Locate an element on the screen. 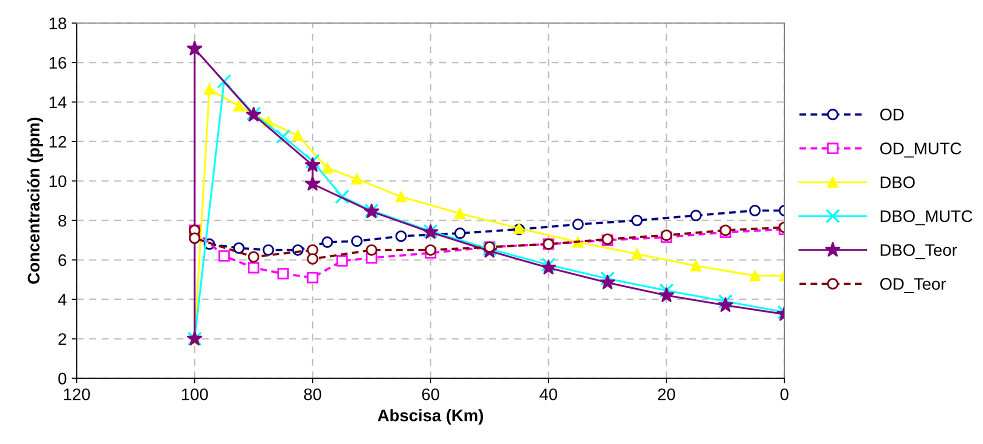  legend-label: DBO is located at coordinates (897, 182).